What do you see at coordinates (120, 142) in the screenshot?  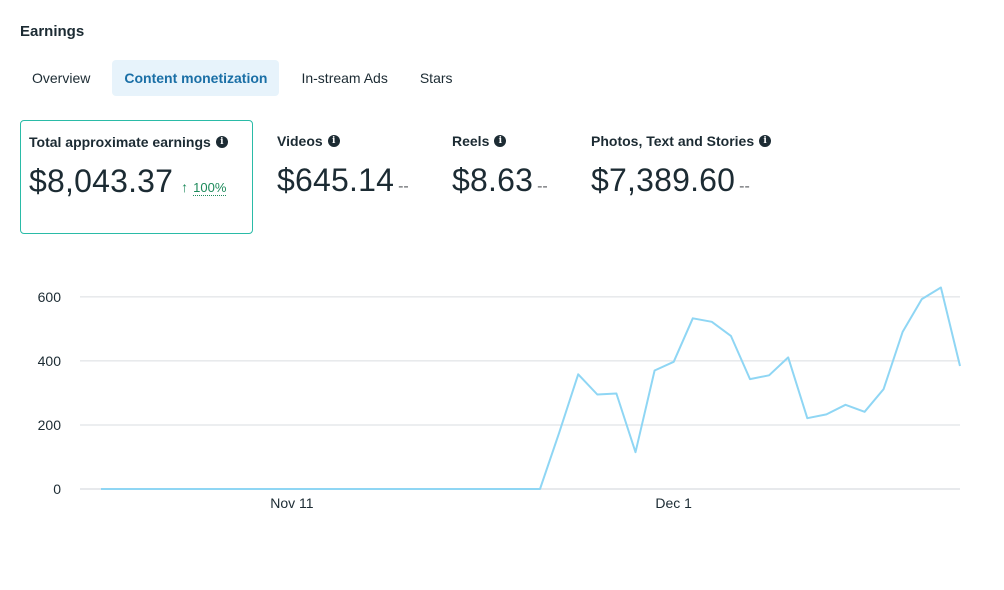 I see `metric-label-total-text: Total approximate earnings` at bounding box center [120, 142].